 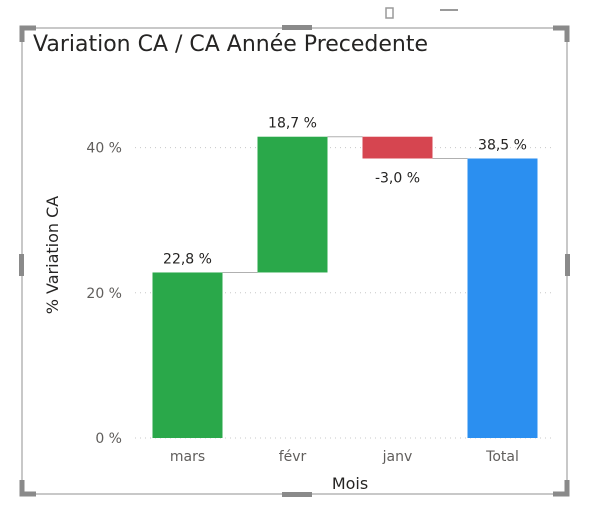 What do you see at coordinates (27, 33) in the screenshot?
I see `corner-handle-top-left` at bounding box center [27, 33].